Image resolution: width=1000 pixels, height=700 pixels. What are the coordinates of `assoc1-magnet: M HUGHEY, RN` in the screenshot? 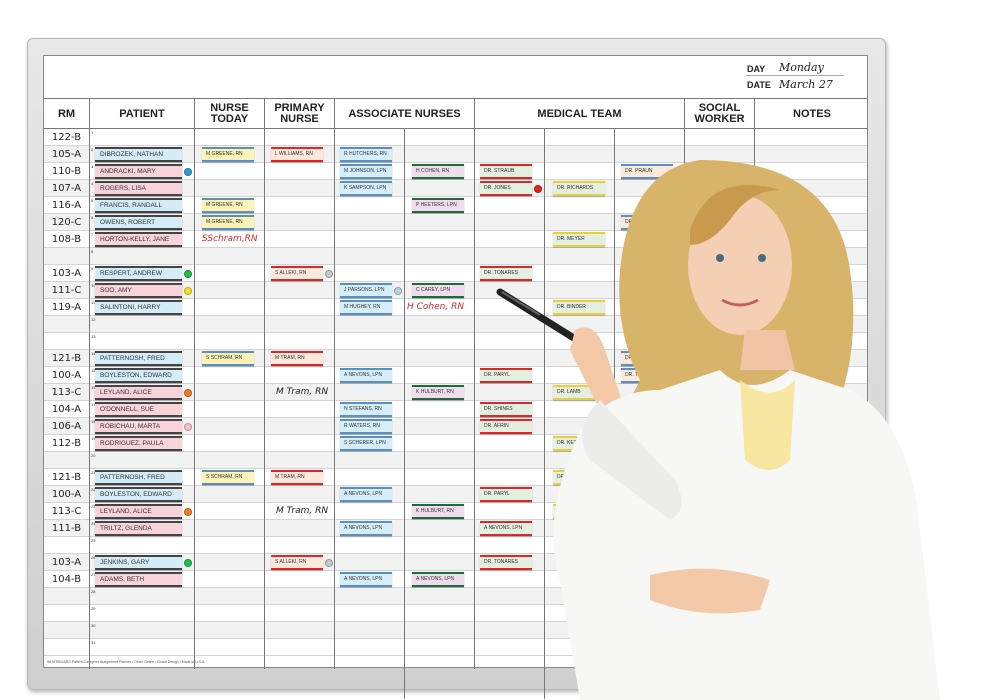 It's located at (366, 307).